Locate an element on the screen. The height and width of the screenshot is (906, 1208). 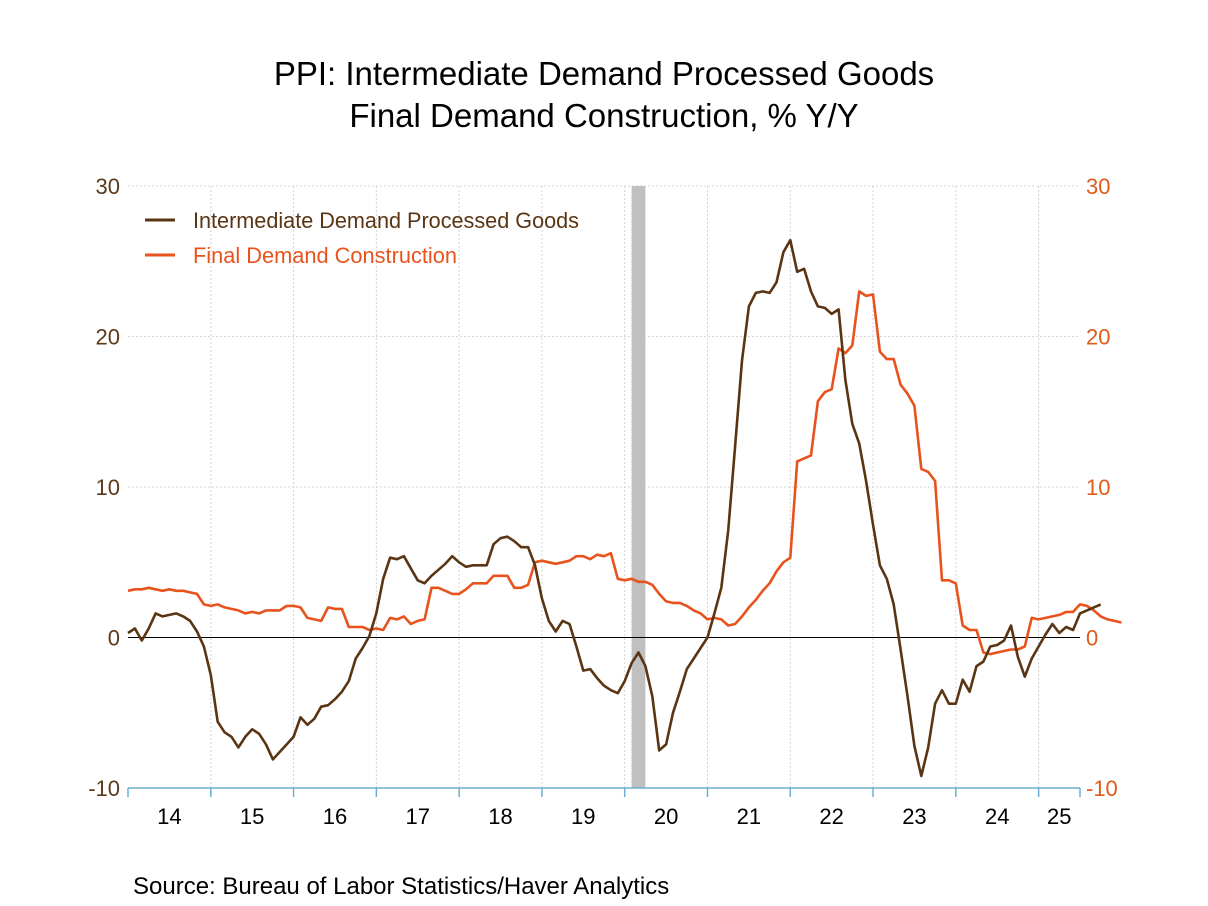
recession-shade is located at coordinates (638, 487).